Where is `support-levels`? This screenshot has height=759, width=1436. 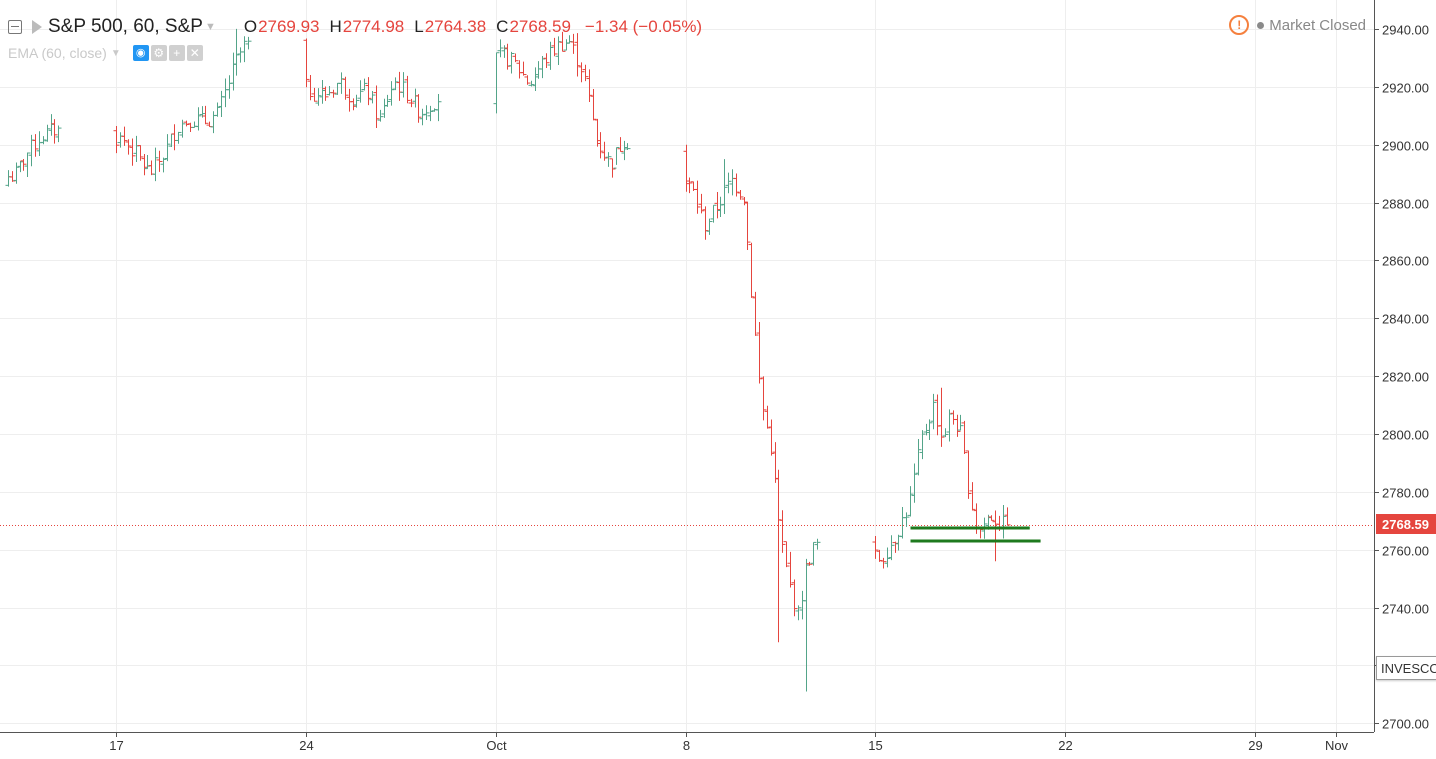 support-levels is located at coordinates (975, 534).